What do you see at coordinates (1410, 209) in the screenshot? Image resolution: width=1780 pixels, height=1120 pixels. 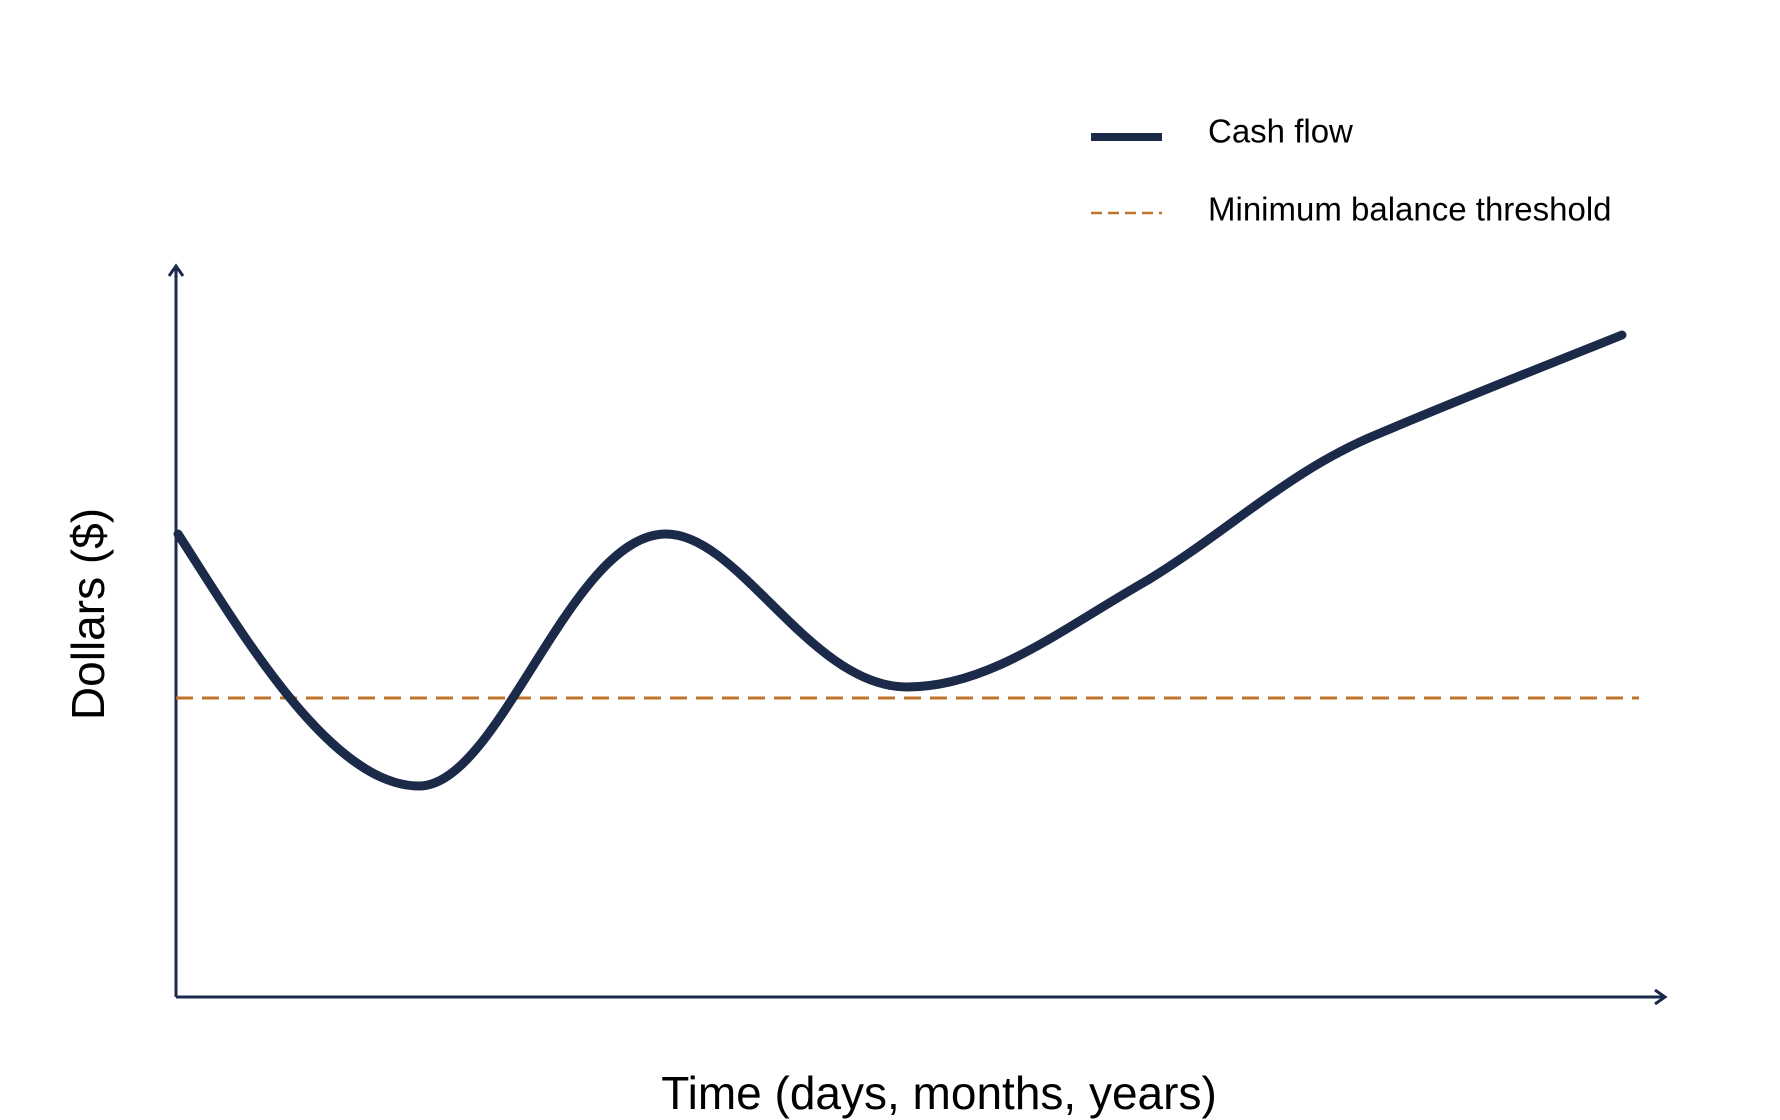 I see `legend-label: Minimum balance threshold` at bounding box center [1410, 209].